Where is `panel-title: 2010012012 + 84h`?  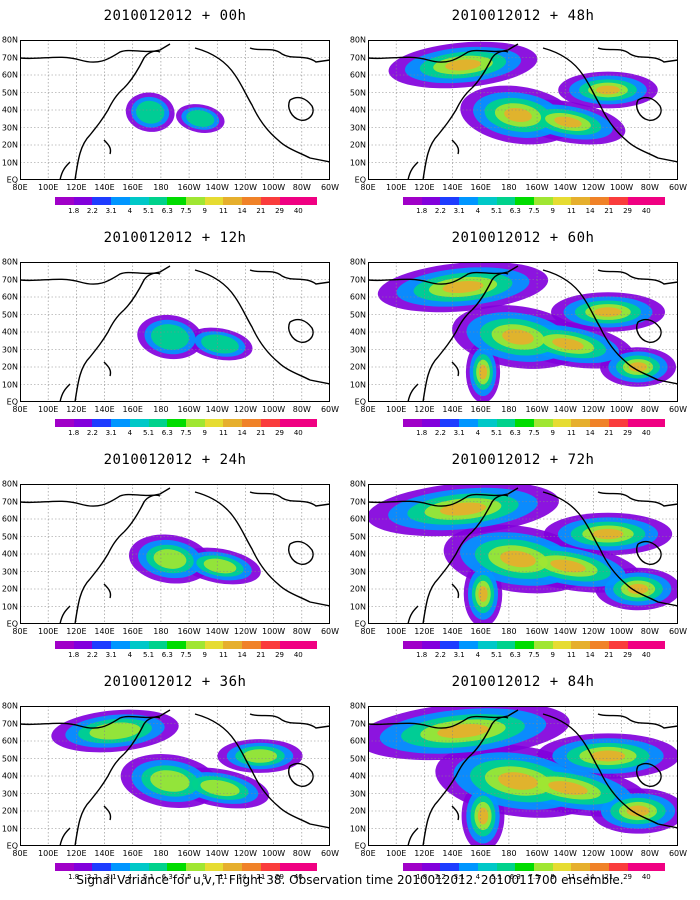
panel-title: 2010012012 + 84h is located at coordinates (523, 682).